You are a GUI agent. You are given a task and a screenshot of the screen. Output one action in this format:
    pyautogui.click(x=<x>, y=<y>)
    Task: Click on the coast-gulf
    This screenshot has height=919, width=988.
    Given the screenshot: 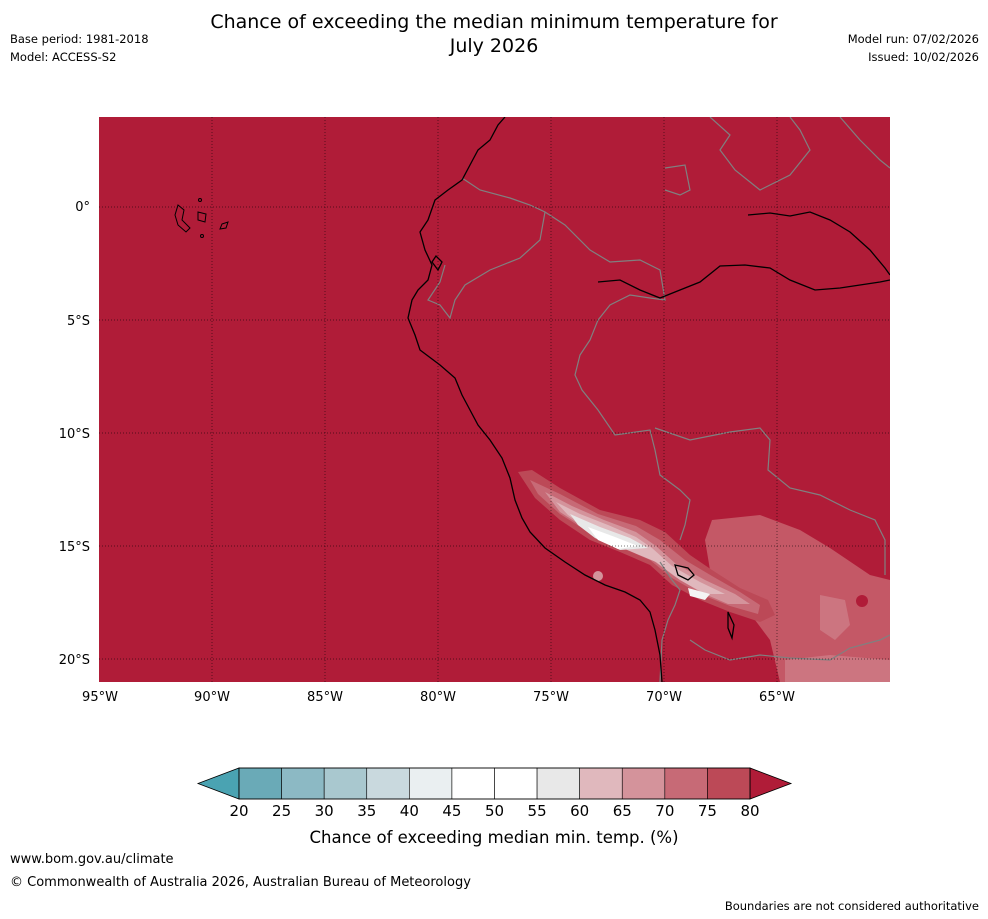 What is the action you would take?
    pyautogui.click(x=437, y=263)
    